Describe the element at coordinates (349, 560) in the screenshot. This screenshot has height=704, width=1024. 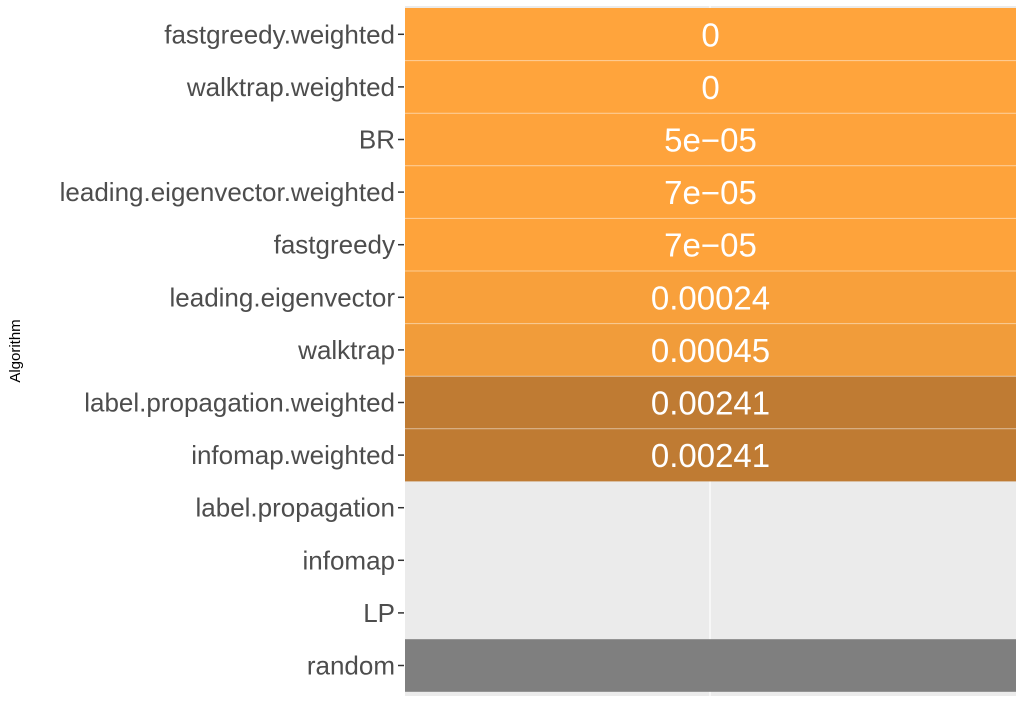
I see `category-label: infomap` at that location.